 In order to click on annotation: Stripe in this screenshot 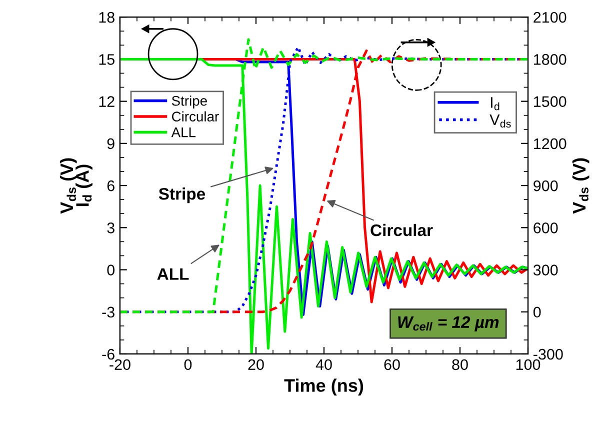, I will do `click(182, 196)`.